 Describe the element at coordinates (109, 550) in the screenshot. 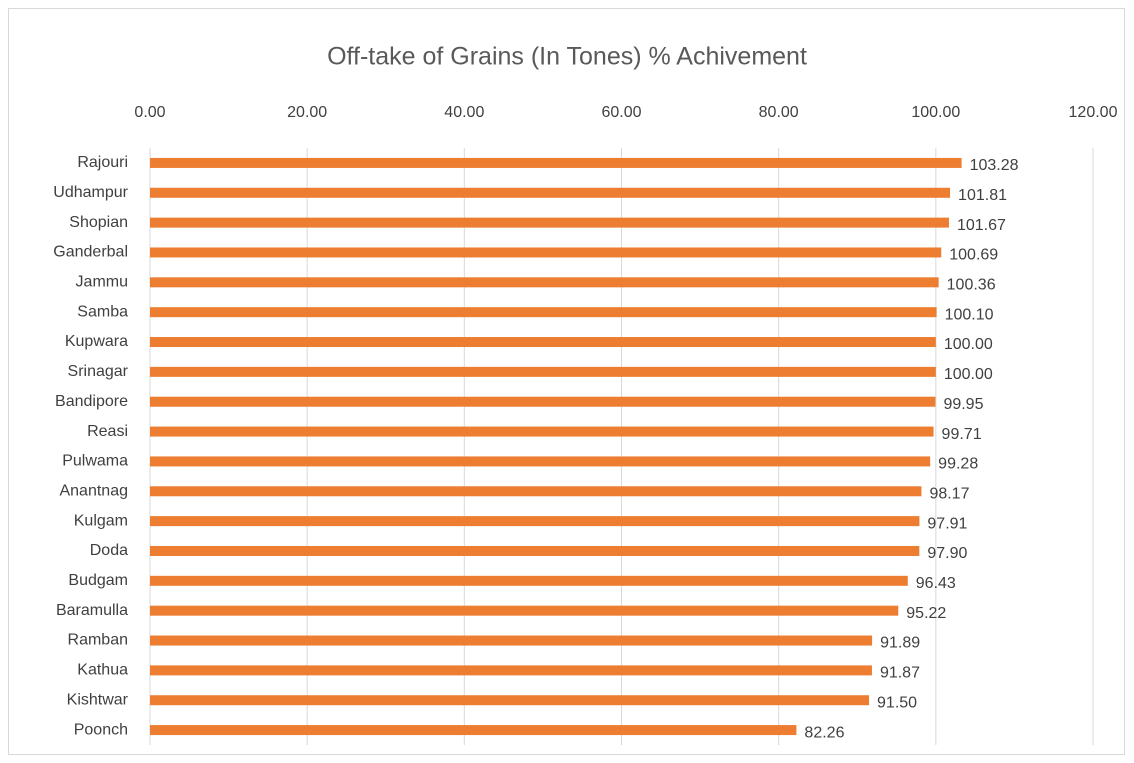

I see `y-tick-label: Doda` at that location.